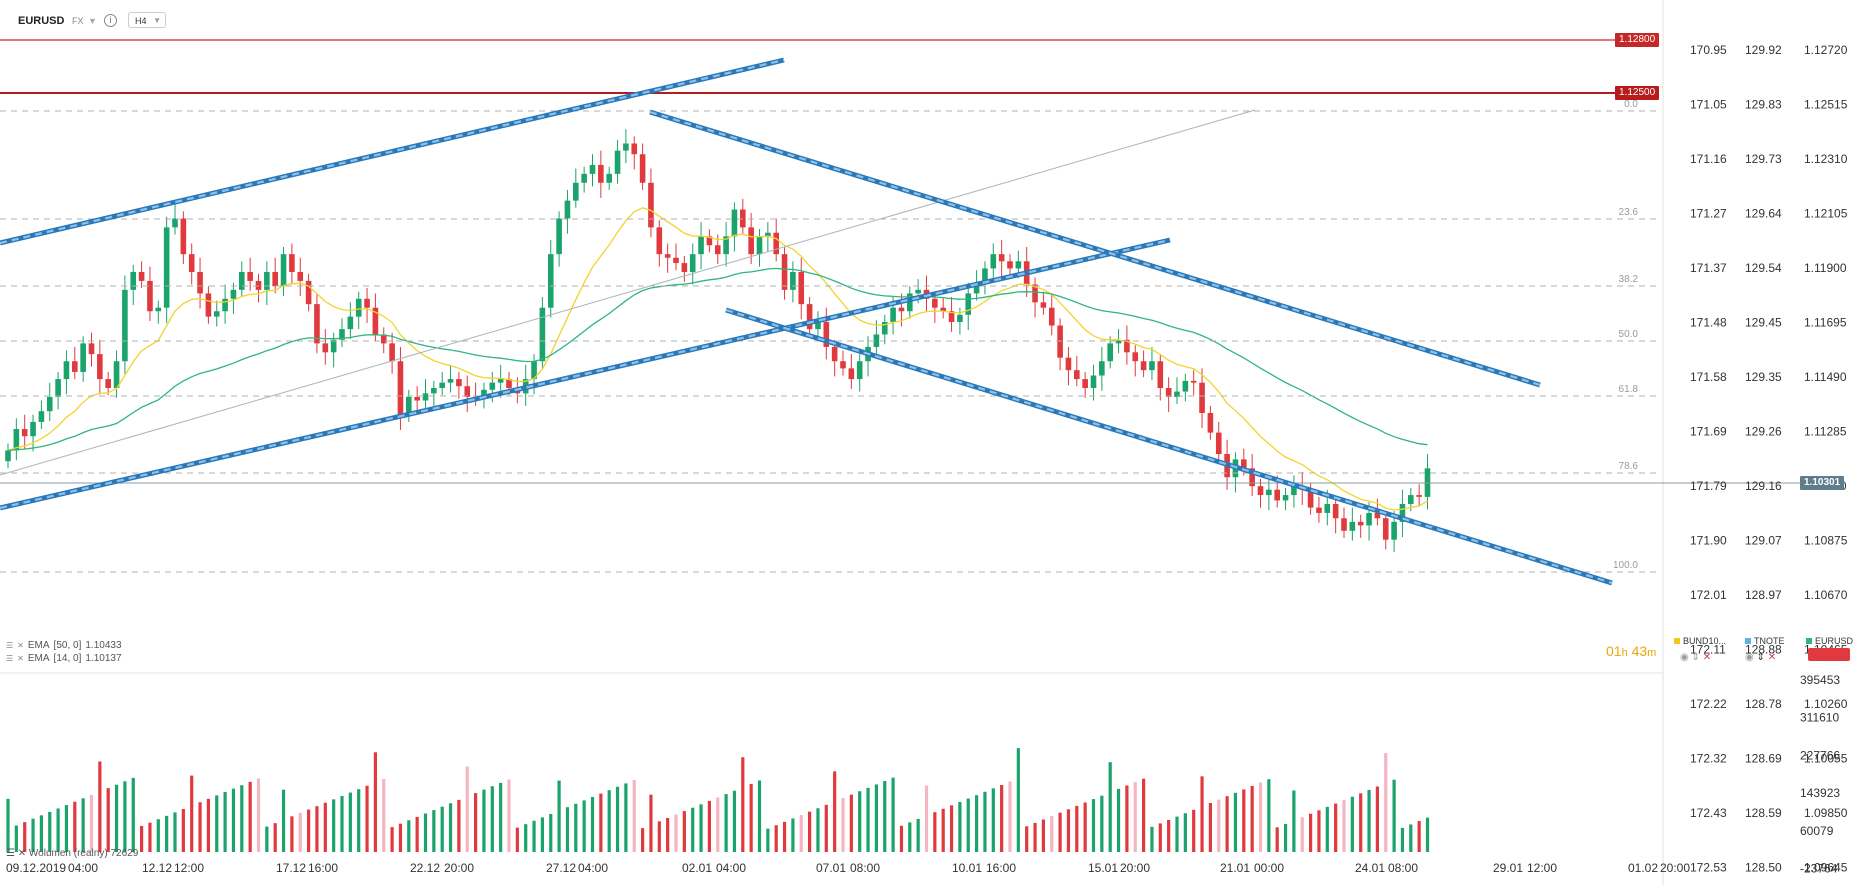 This screenshot has width=1866, height=885. What do you see at coordinates (1825, 268) in the screenshot?
I see `price-axis-label: 1.11900` at bounding box center [1825, 268].